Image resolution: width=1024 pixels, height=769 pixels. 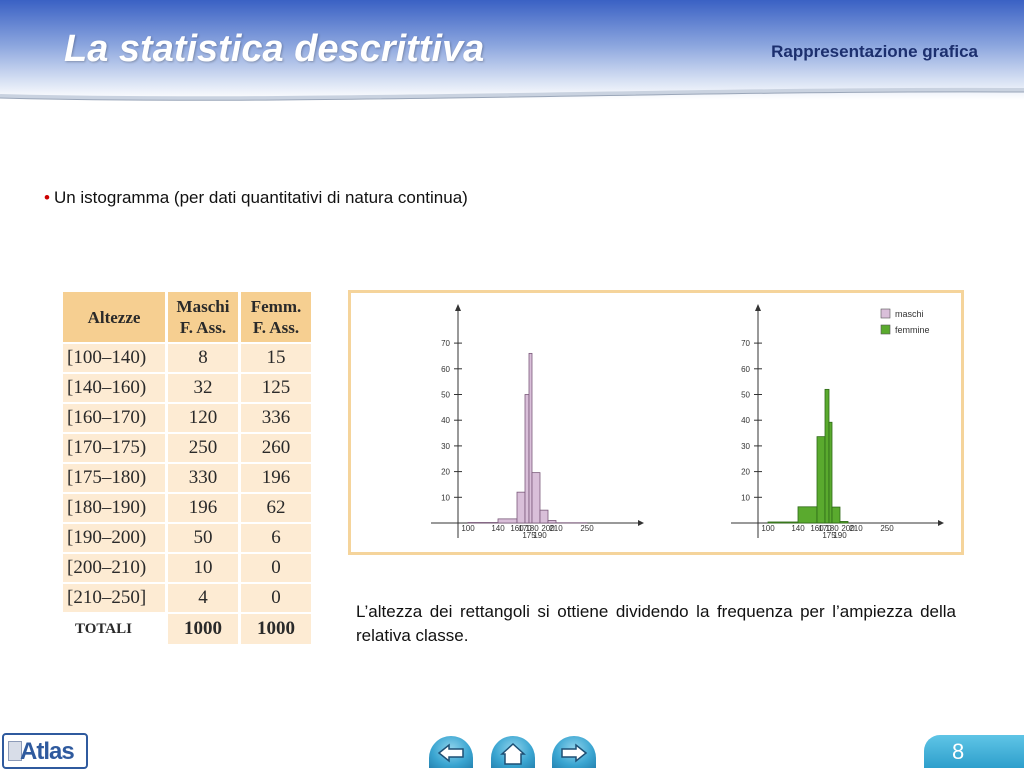 I want to click on table-cell-maschi: 330, so click(x=203, y=478).